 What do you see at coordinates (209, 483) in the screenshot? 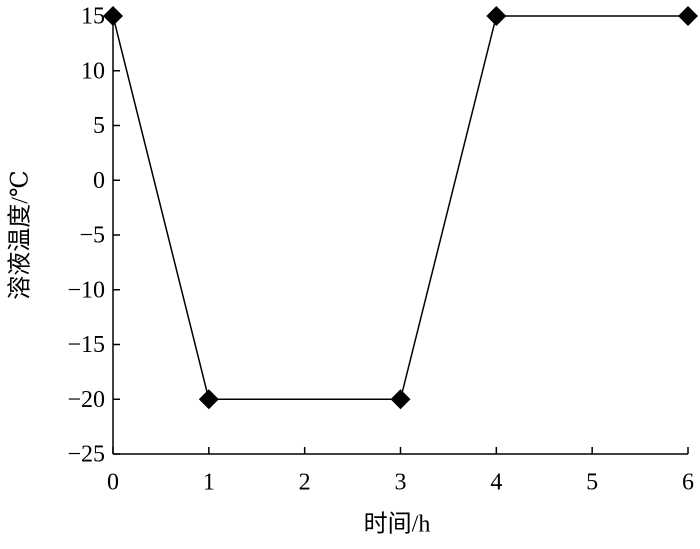
I see `x-tick-label: 1` at bounding box center [209, 483].